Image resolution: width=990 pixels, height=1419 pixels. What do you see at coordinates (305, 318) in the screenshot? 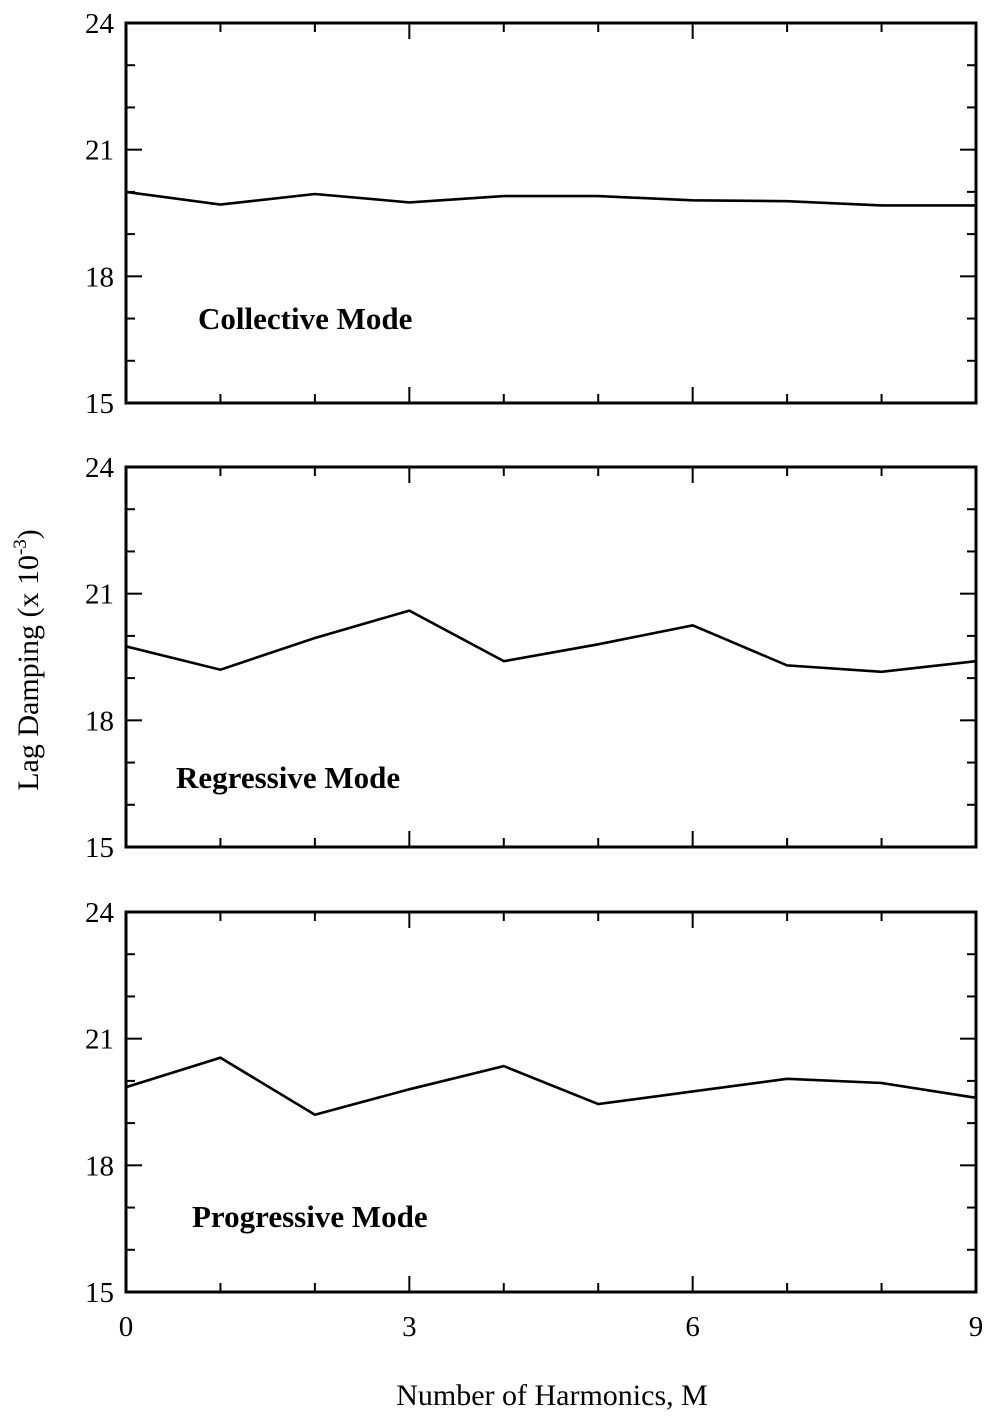
I see `panel-label: Collective Mode` at bounding box center [305, 318].